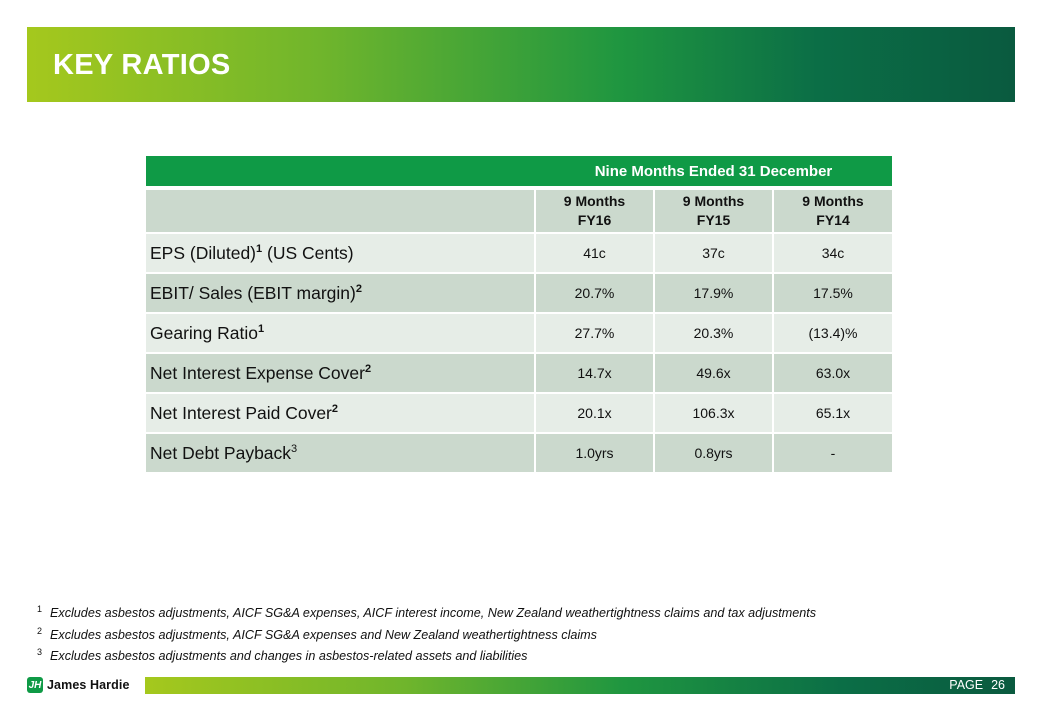 The image size is (1040, 720). What do you see at coordinates (340, 173) in the screenshot?
I see `table-banner-spacer` at bounding box center [340, 173].